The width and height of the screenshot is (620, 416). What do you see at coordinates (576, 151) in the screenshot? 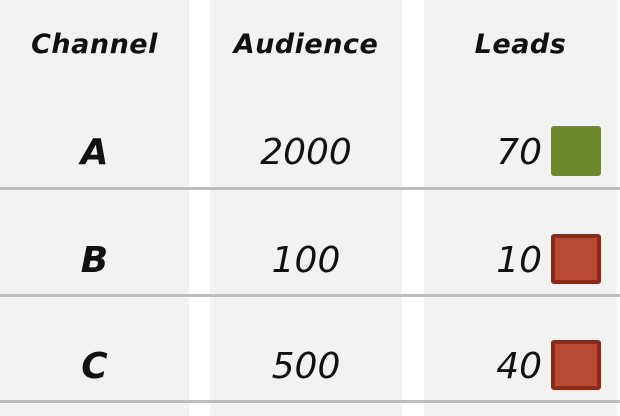
I see `row-a-status-swatch` at bounding box center [576, 151].